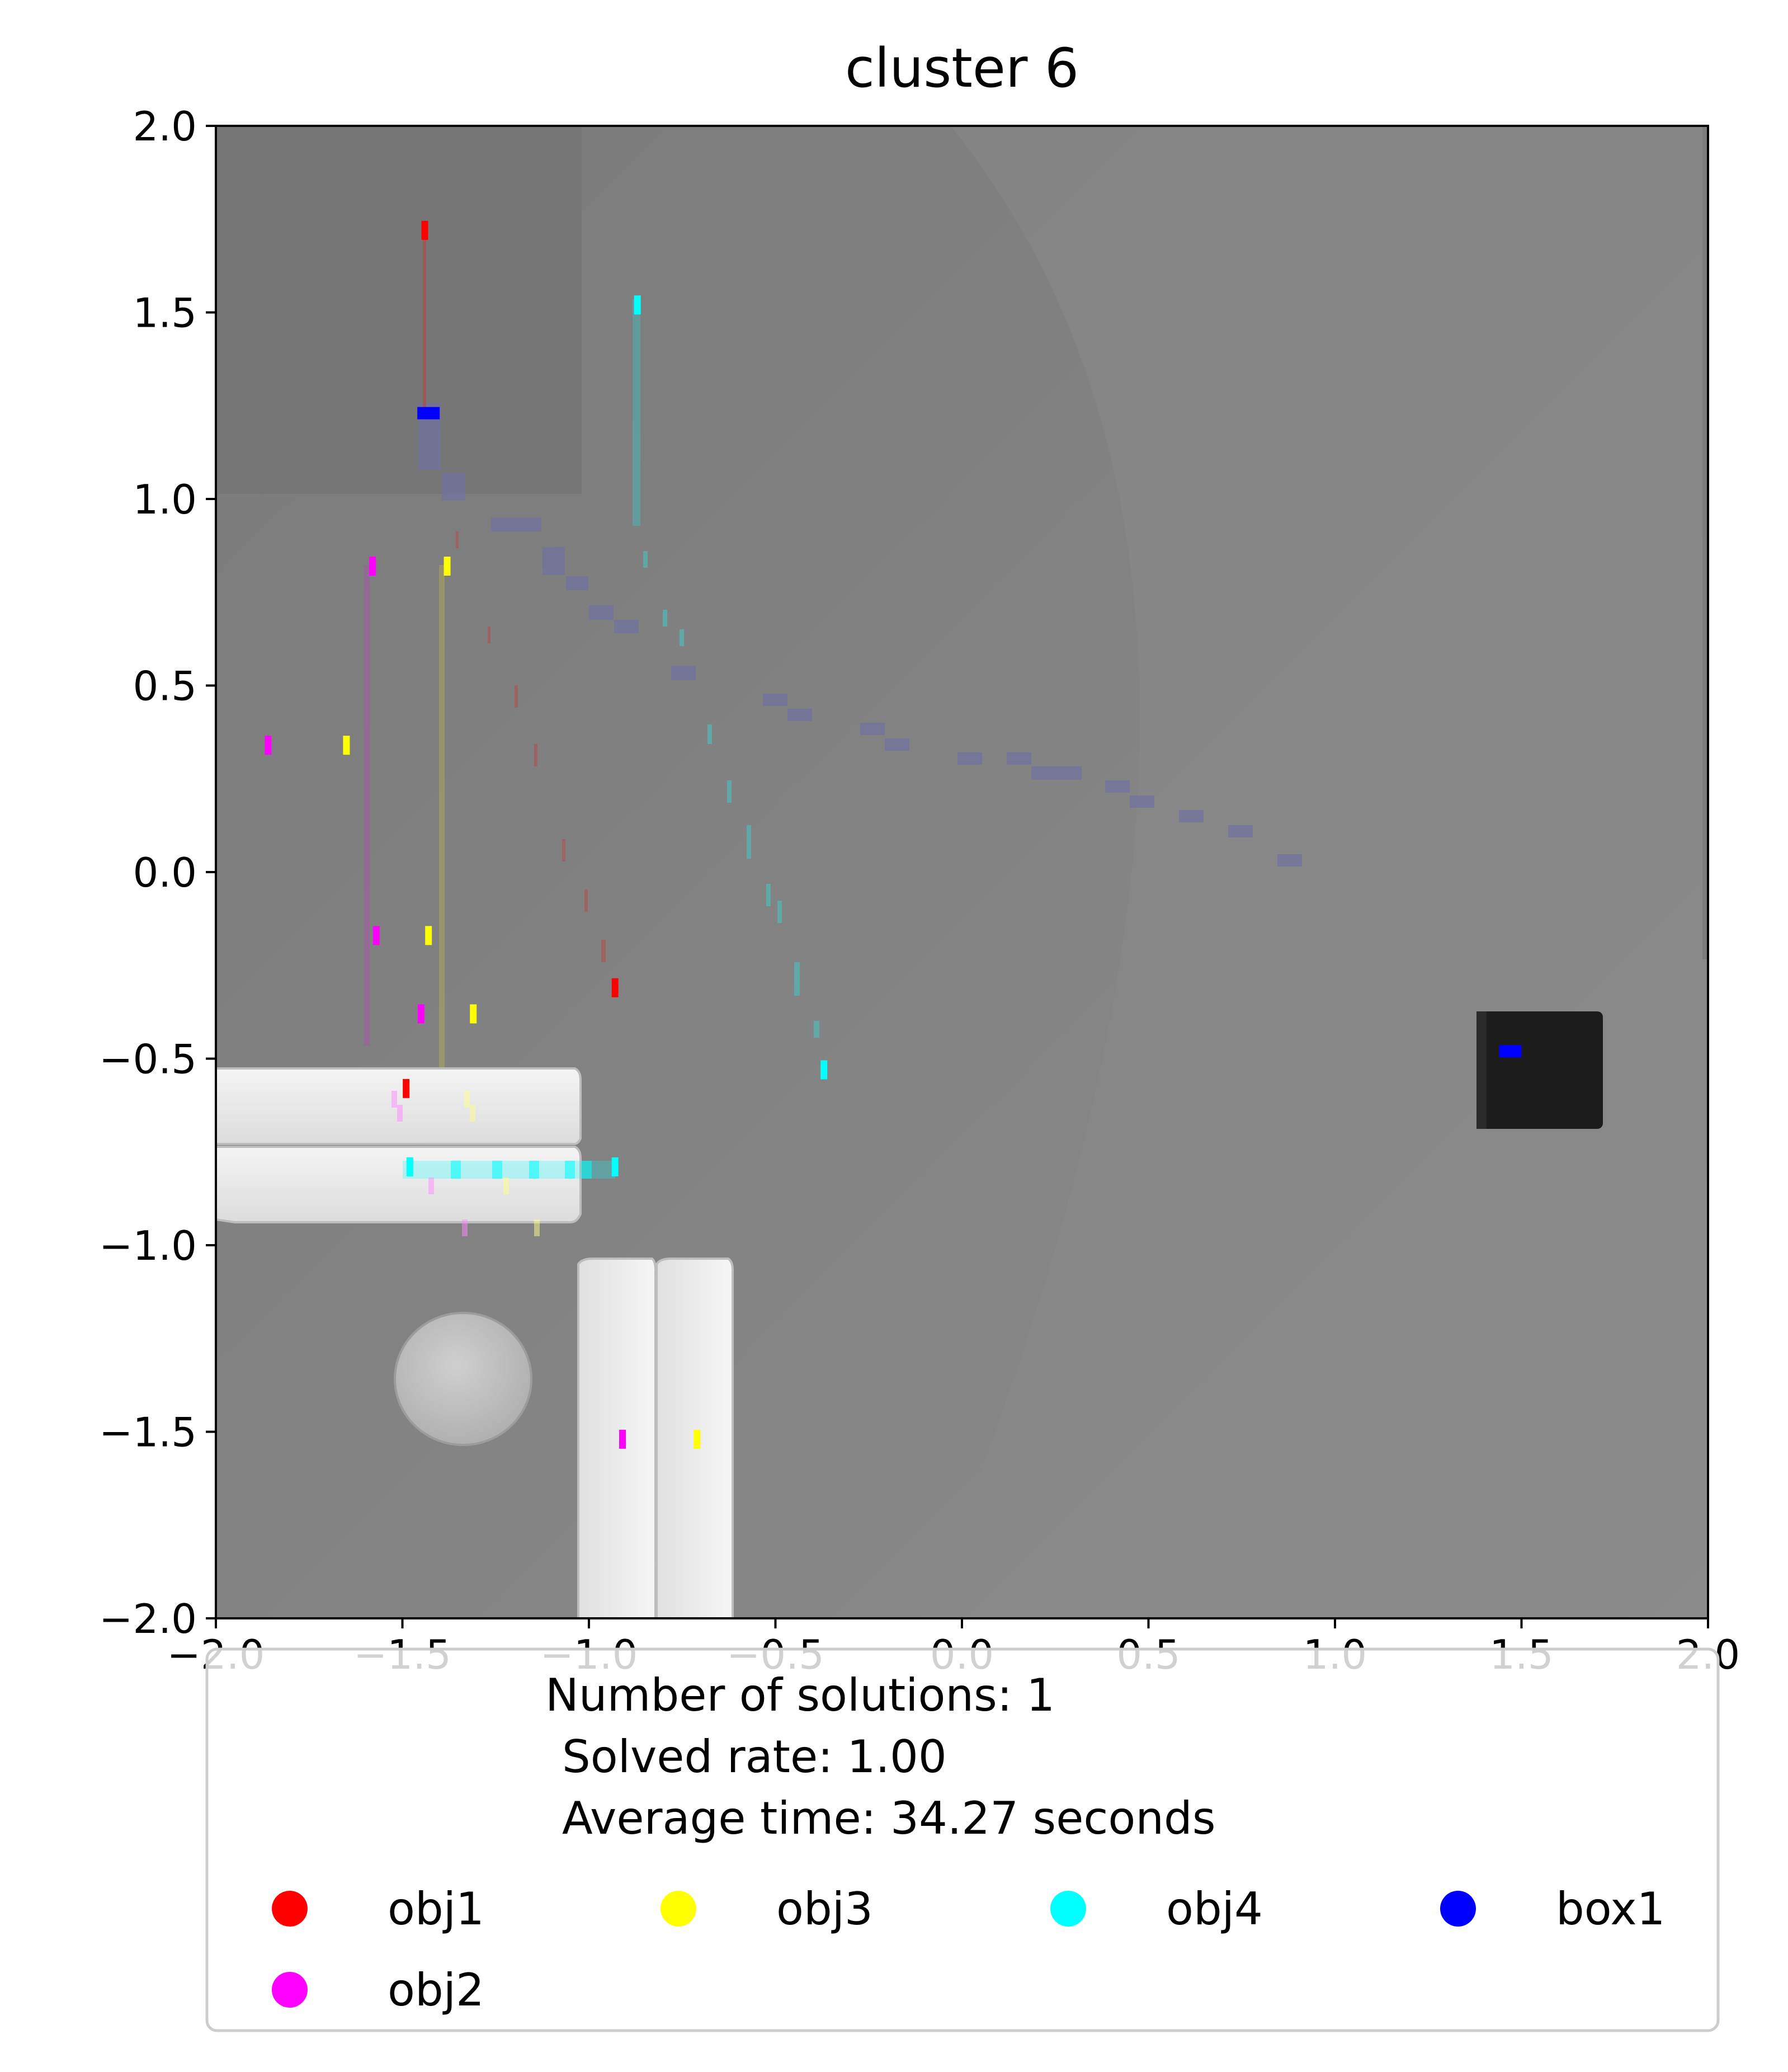 The height and width of the screenshot is (2072, 1788). What do you see at coordinates (463, 1379) in the screenshot?
I see `round-obstacle` at bounding box center [463, 1379].